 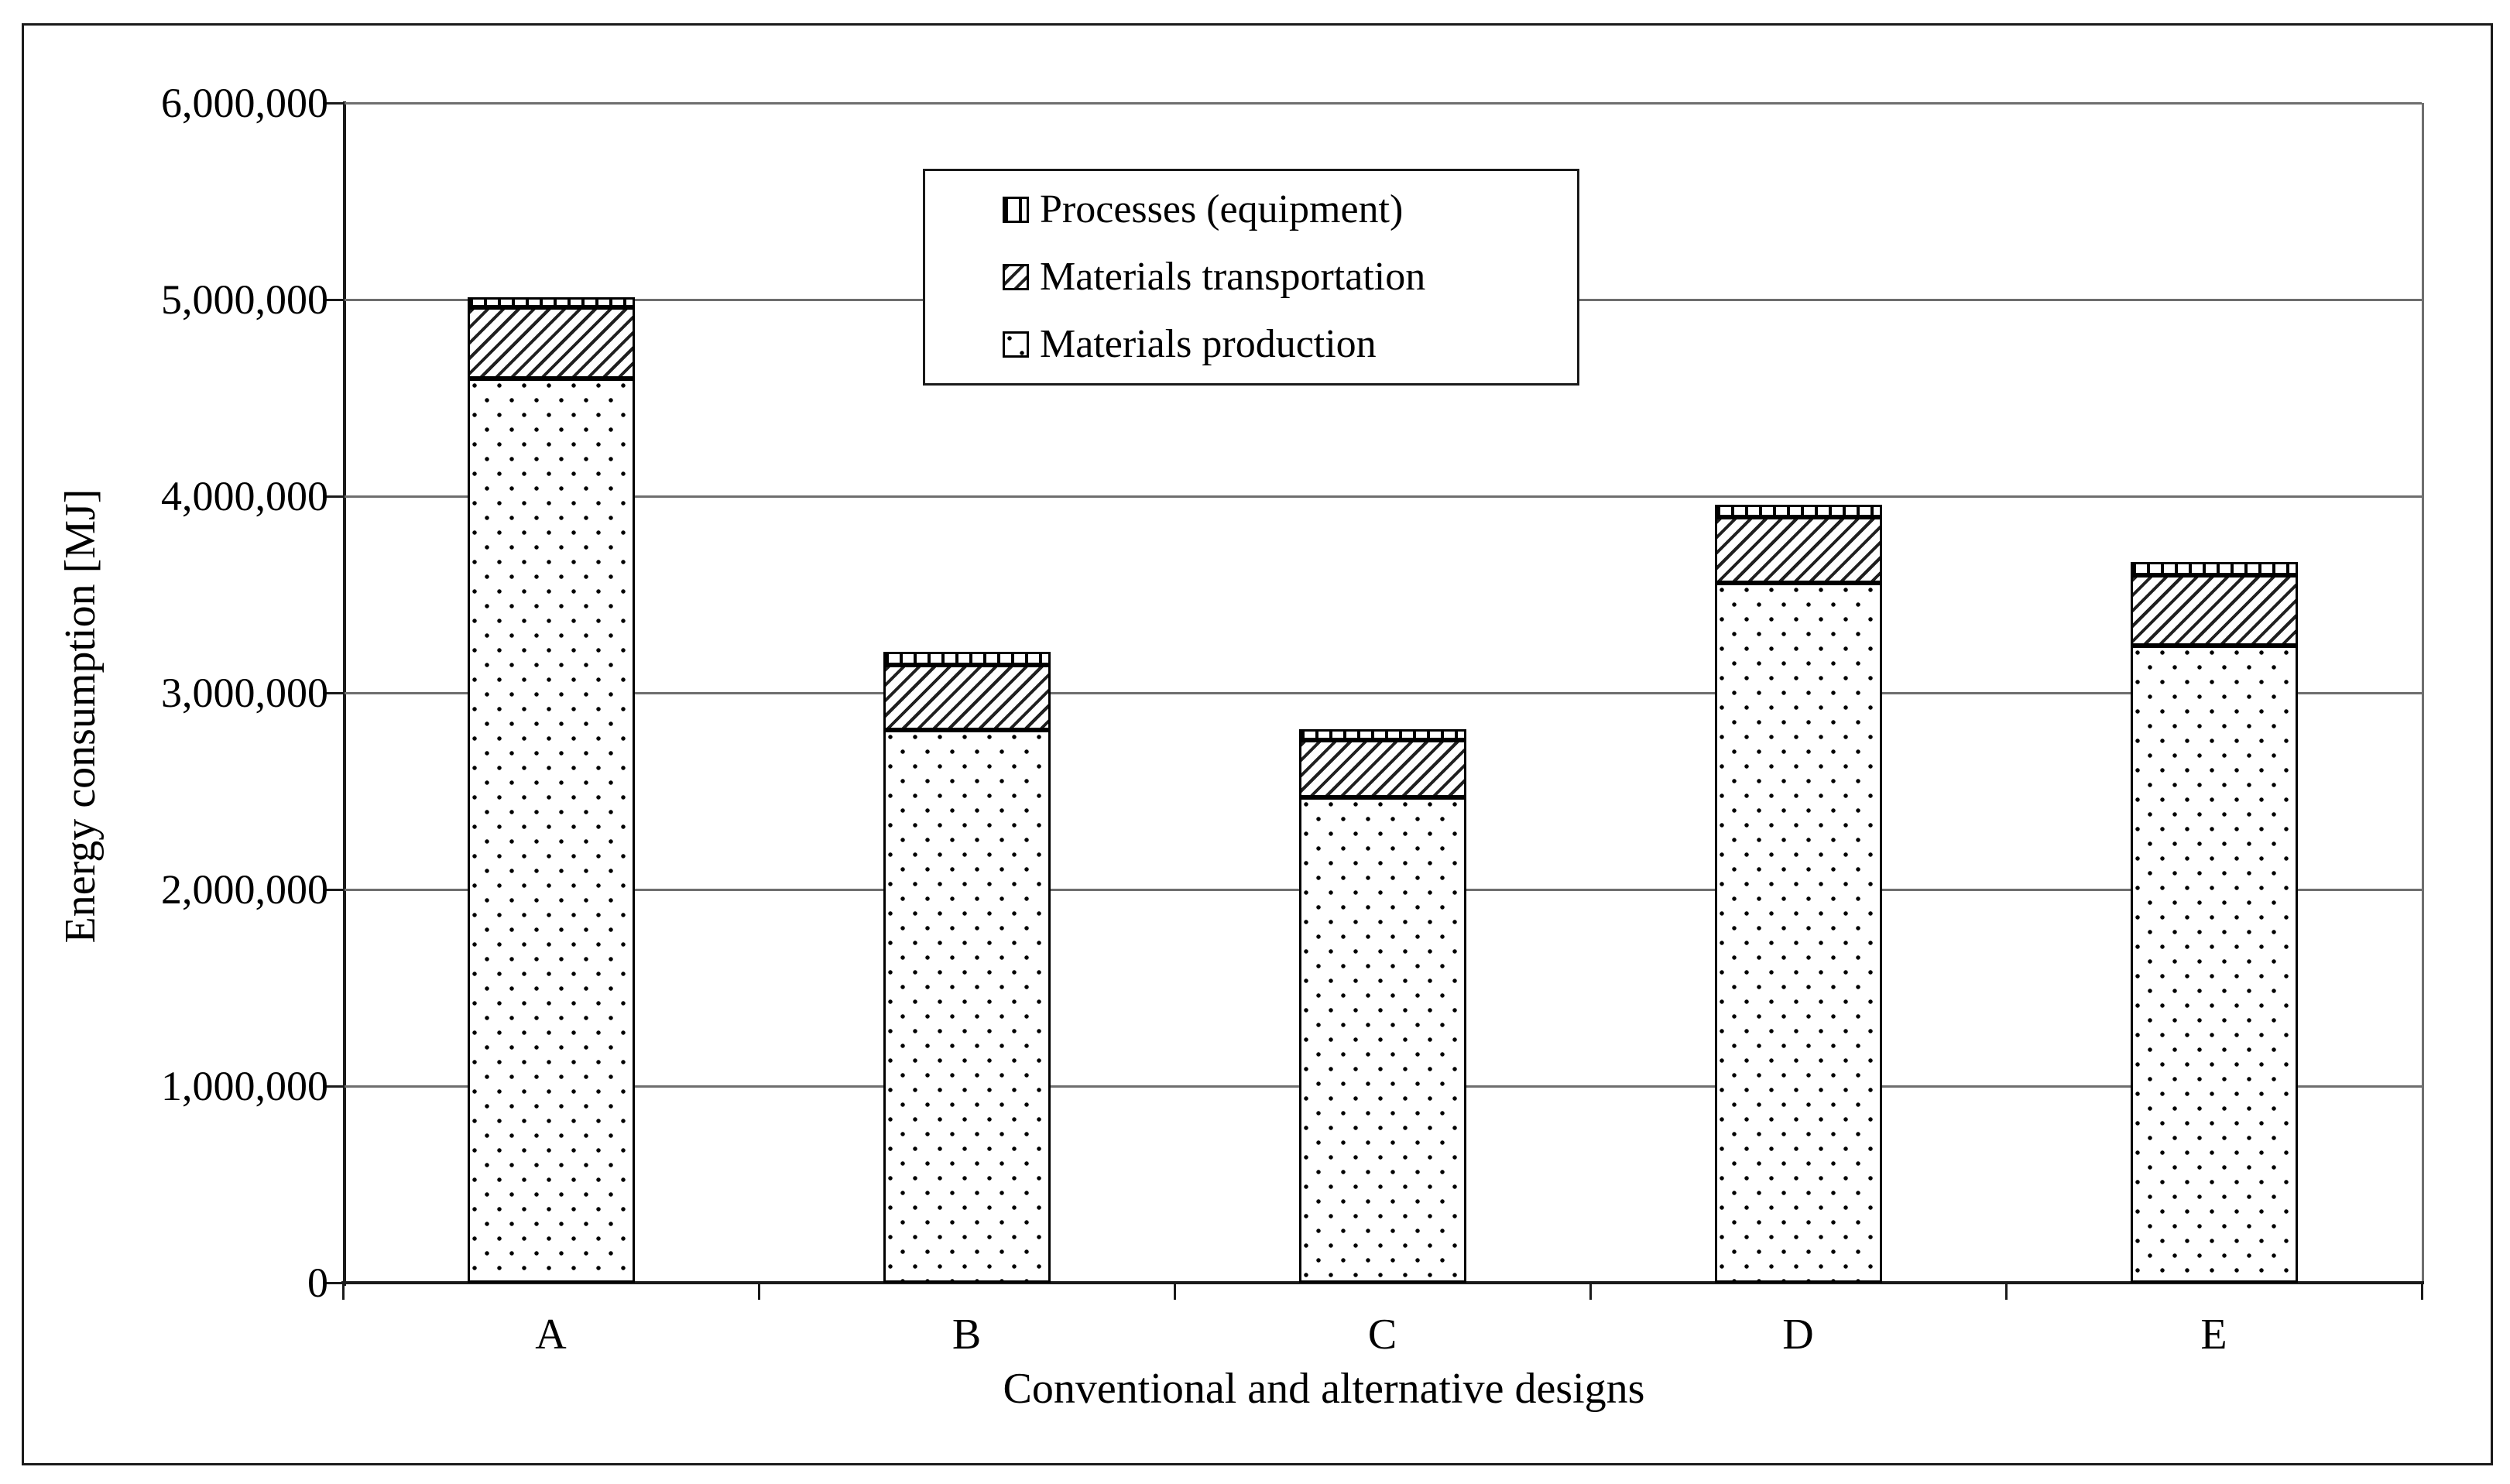 What do you see at coordinates (551, 343) in the screenshot?
I see `bar-A-materials-transportation` at bounding box center [551, 343].